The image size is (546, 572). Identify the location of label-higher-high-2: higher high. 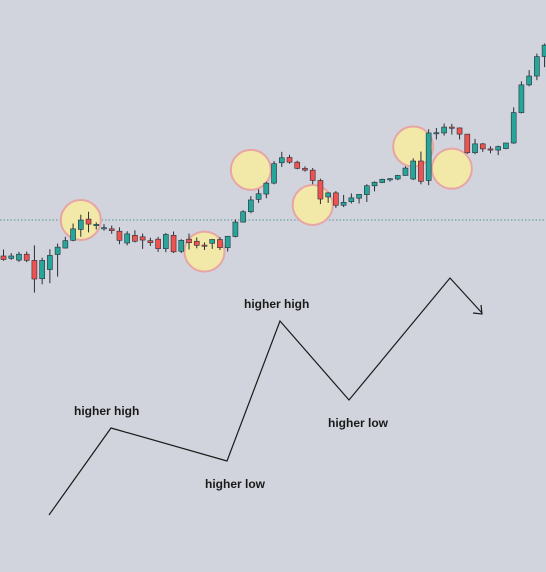
(276, 304).